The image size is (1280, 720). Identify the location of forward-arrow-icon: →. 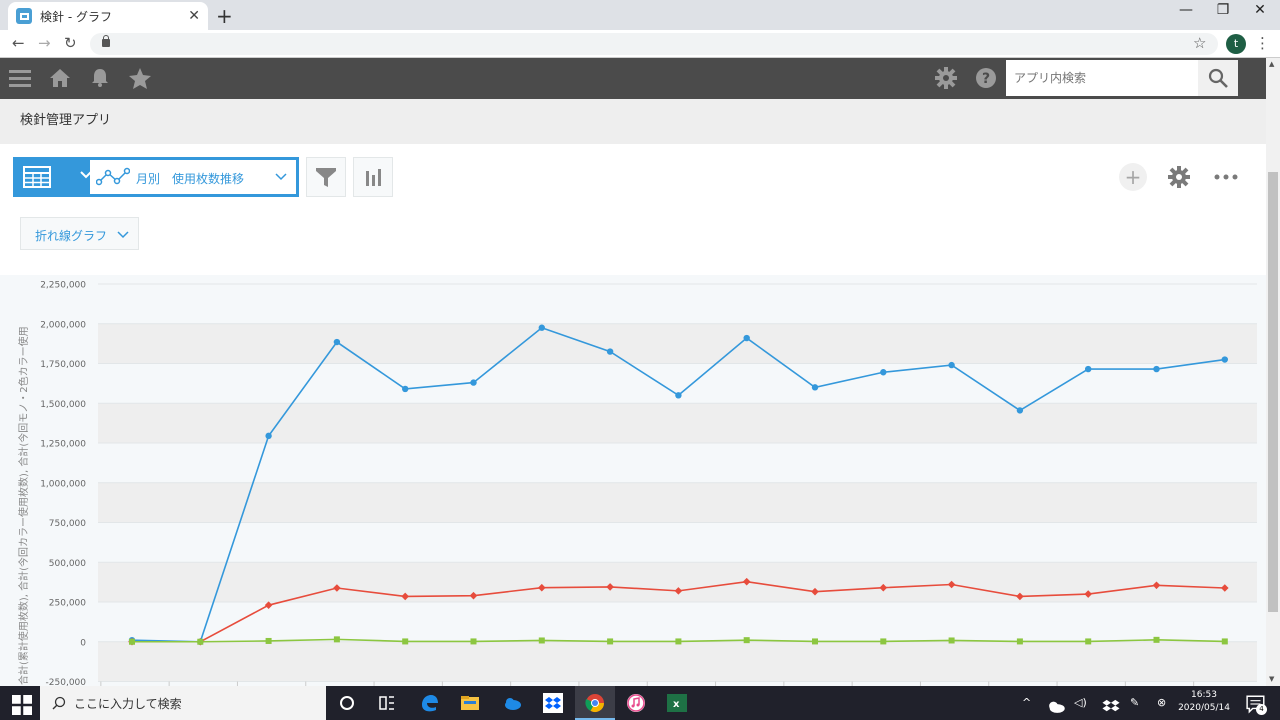
(44, 43).